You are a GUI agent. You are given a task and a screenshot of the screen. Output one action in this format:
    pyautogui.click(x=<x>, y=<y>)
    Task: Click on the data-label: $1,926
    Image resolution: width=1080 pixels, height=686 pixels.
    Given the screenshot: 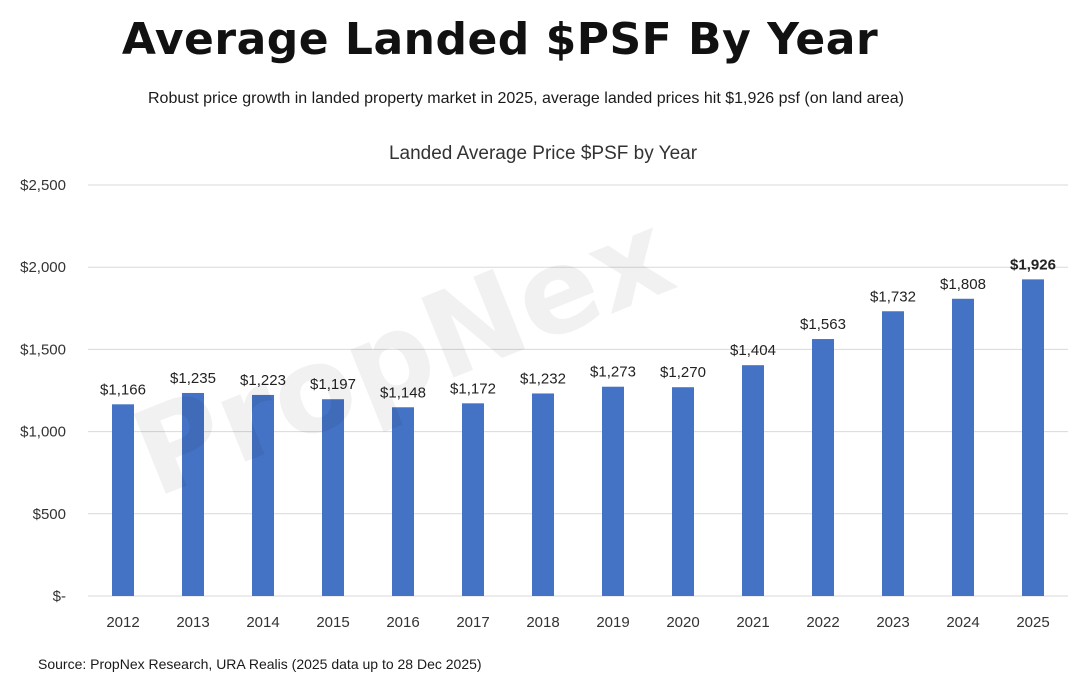 What is the action you would take?
    pyautogui.click(x=1033, y=264)
    